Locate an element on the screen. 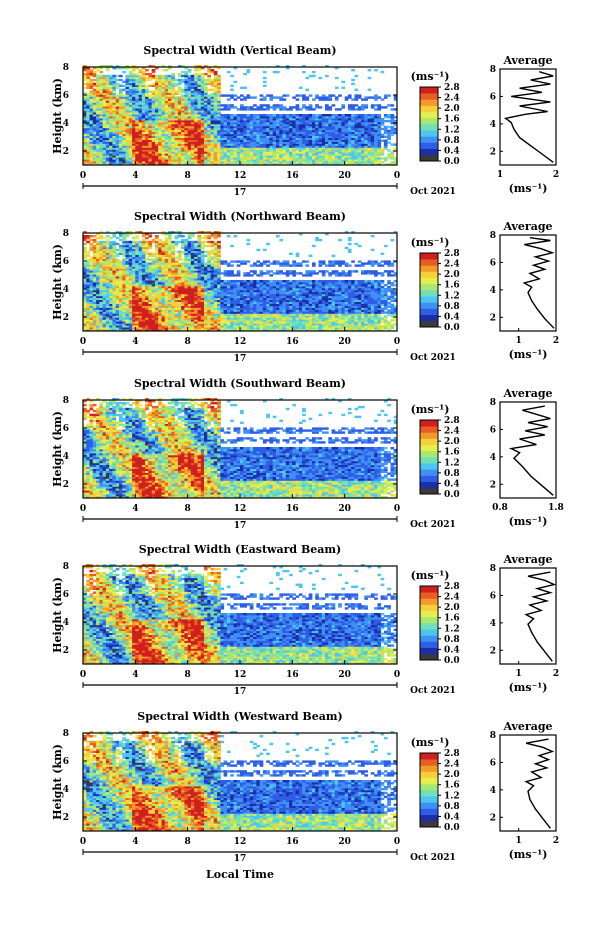 The width and height of the screenshot is (610, 929). date-label: Oct 2021 is located at coordinates (433, 192).